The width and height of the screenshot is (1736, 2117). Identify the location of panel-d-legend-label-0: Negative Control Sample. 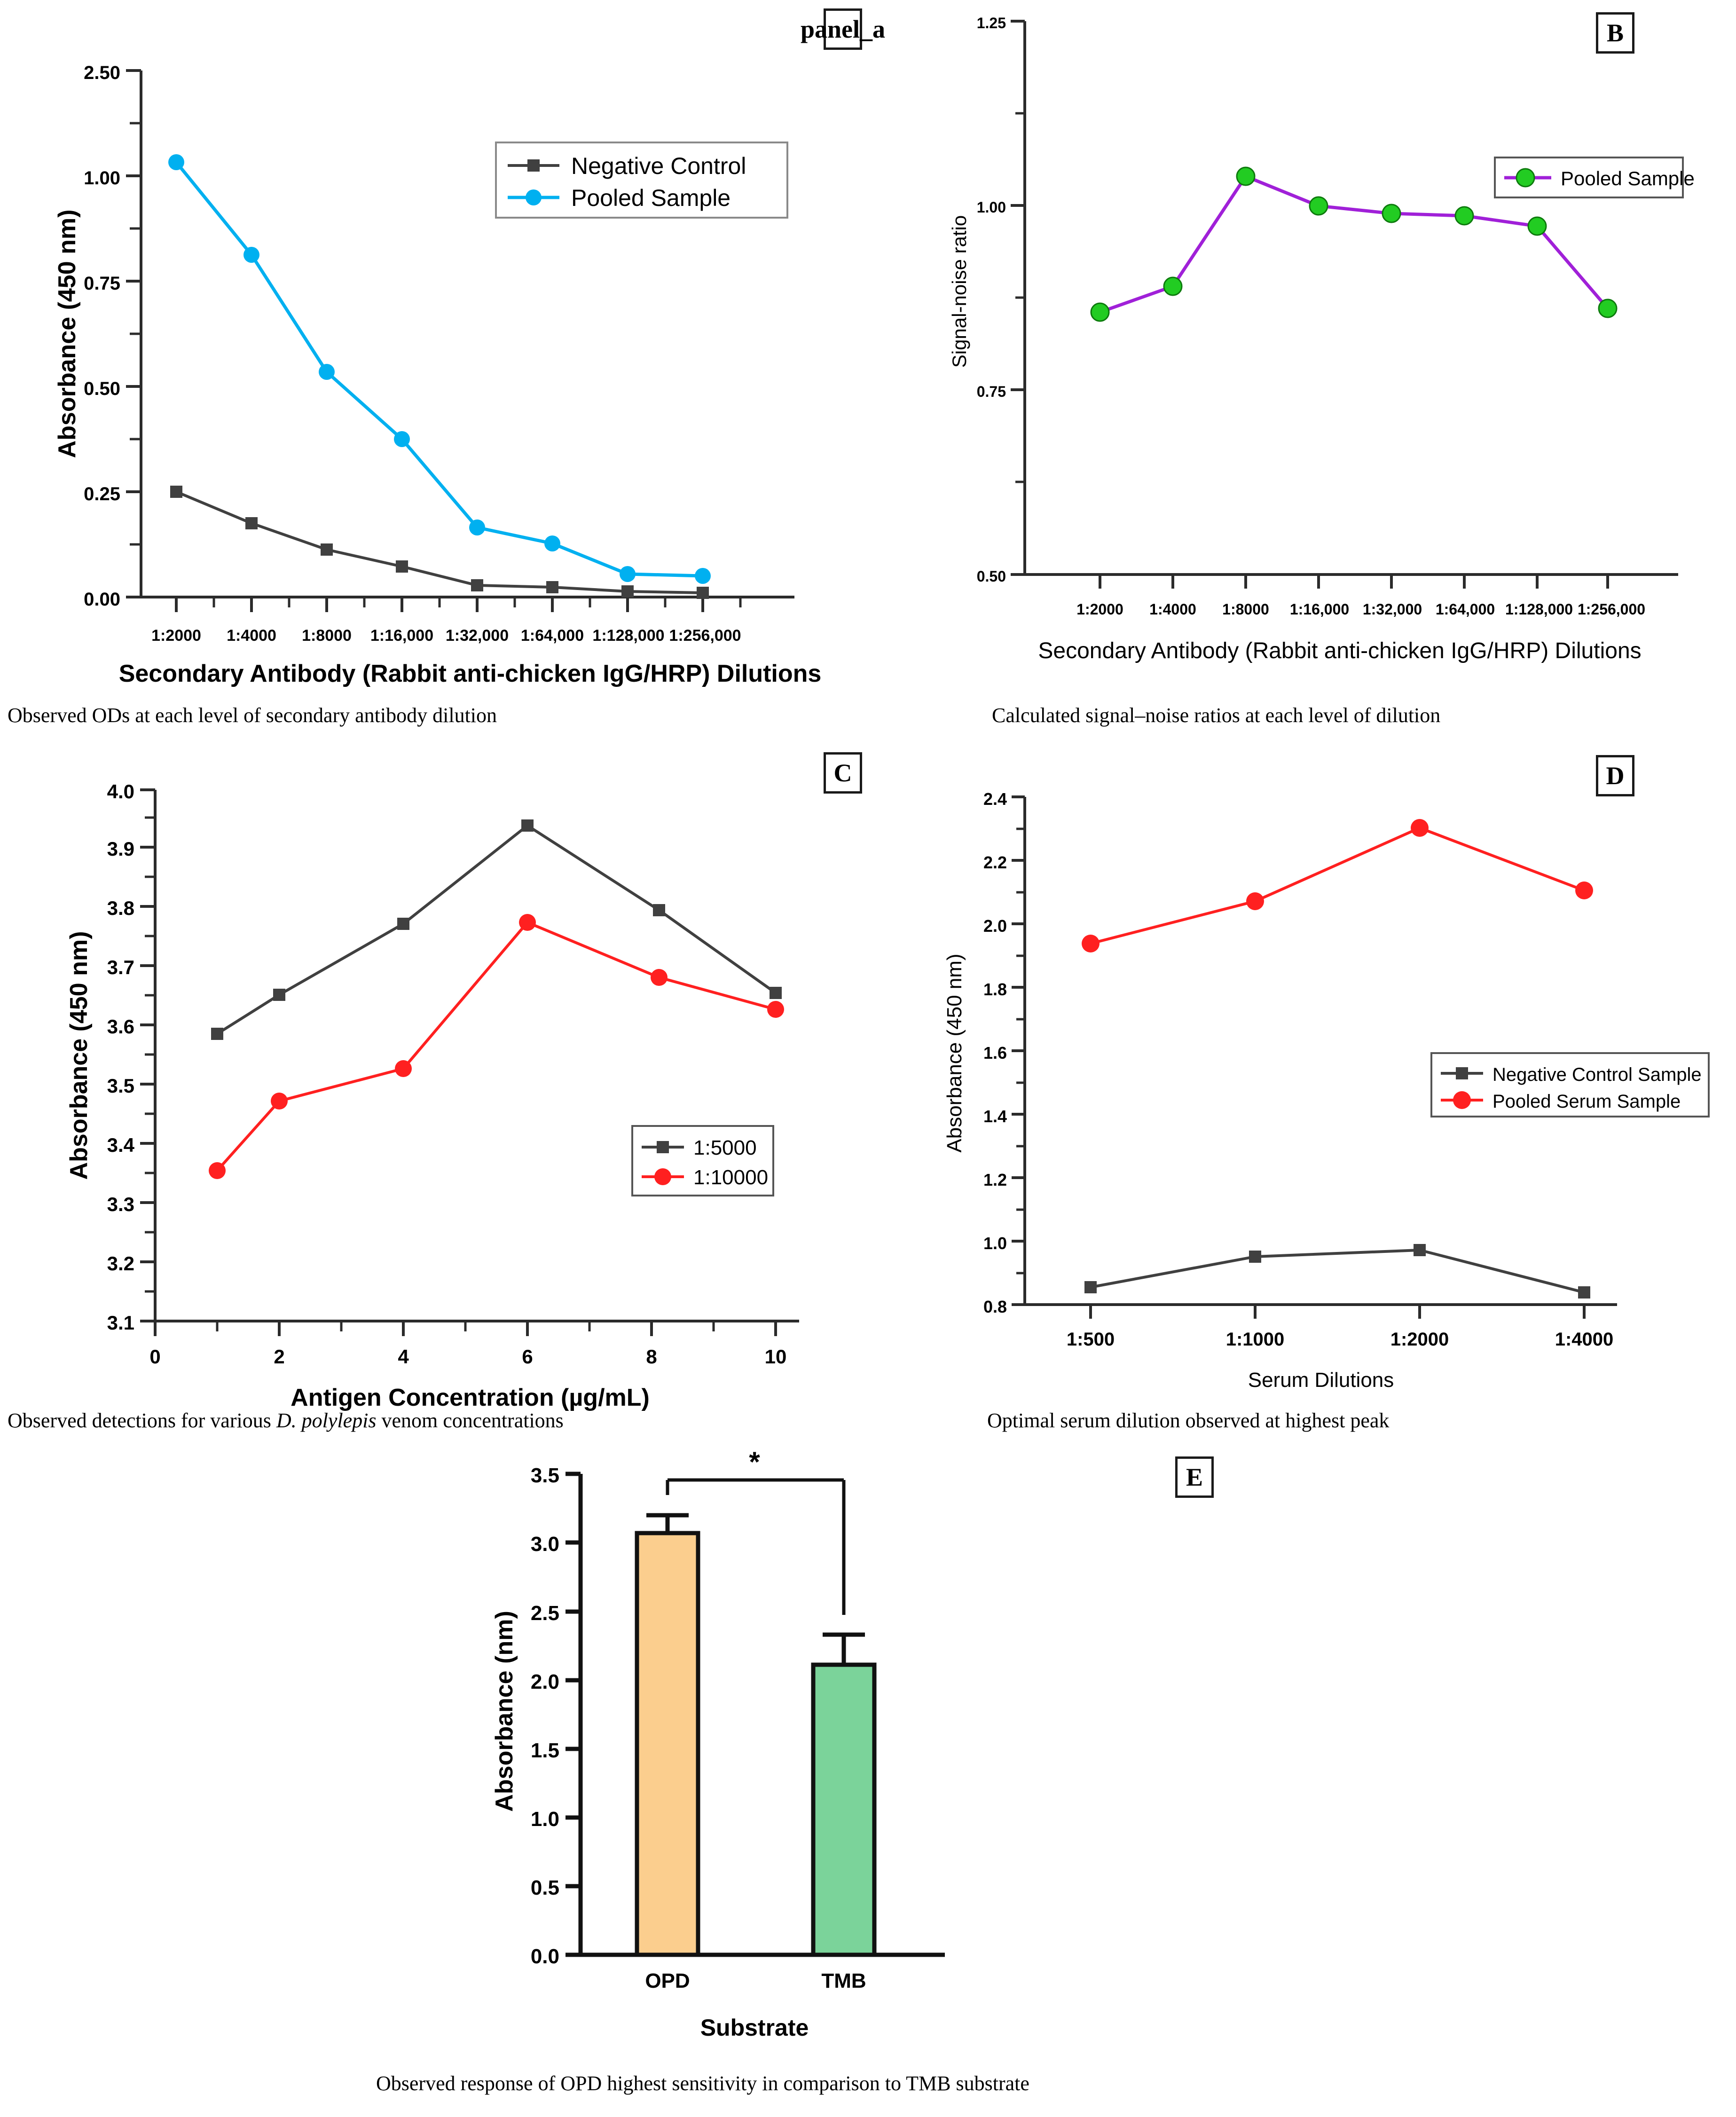
(1597, 1074).